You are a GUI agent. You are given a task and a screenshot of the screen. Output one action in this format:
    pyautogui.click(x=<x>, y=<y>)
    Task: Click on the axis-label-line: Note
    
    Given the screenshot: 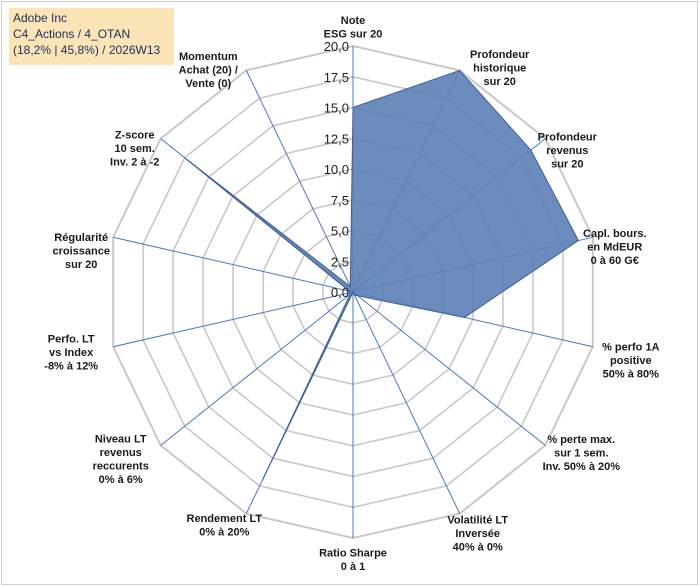 What is the action you would take?
    pyautogui.click(x=353, y=21)
    